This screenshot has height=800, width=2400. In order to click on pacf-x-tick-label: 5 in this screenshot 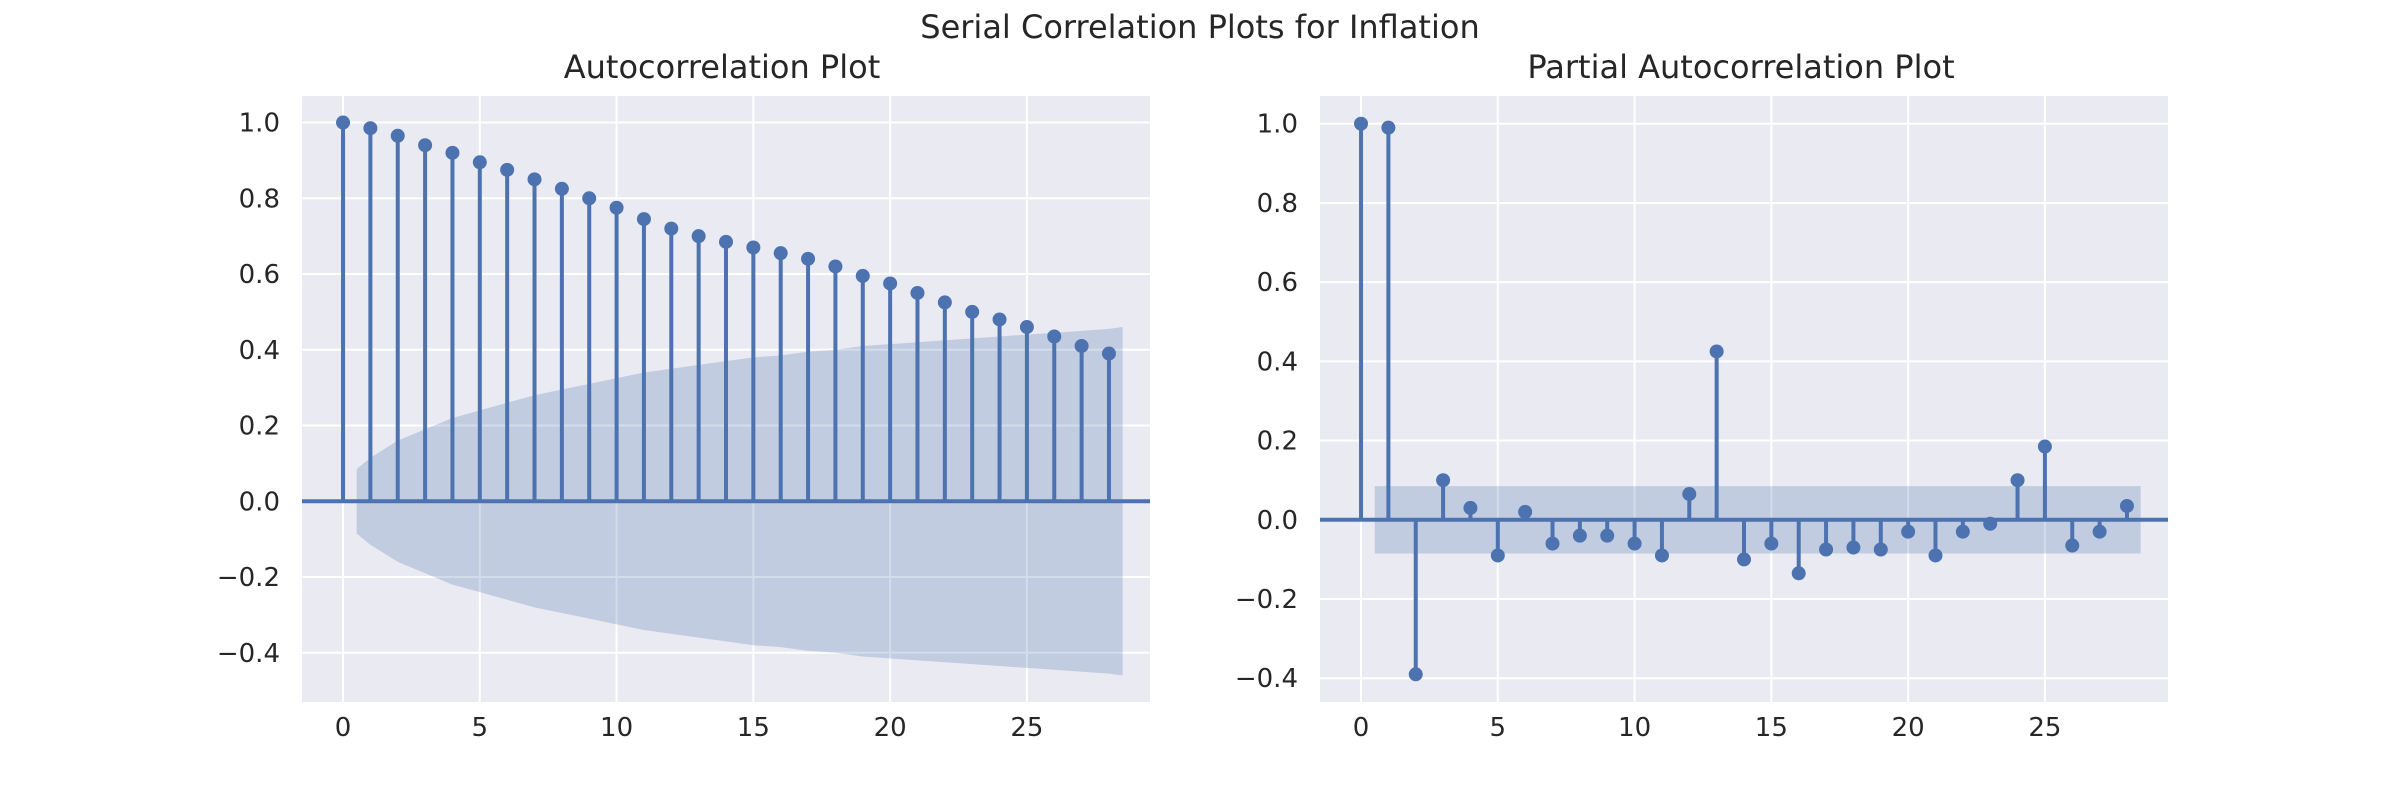, I will do `click(1498, 728)`.